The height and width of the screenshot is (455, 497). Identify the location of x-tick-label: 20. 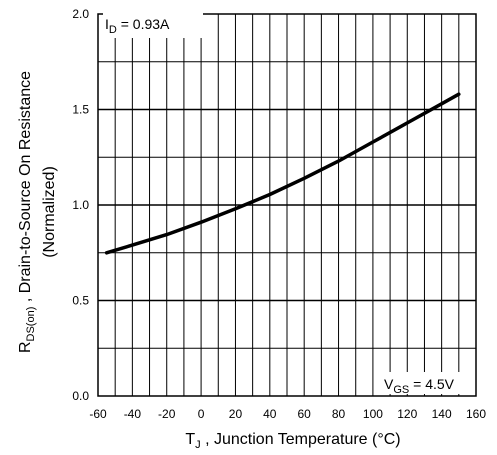
(236, 414).